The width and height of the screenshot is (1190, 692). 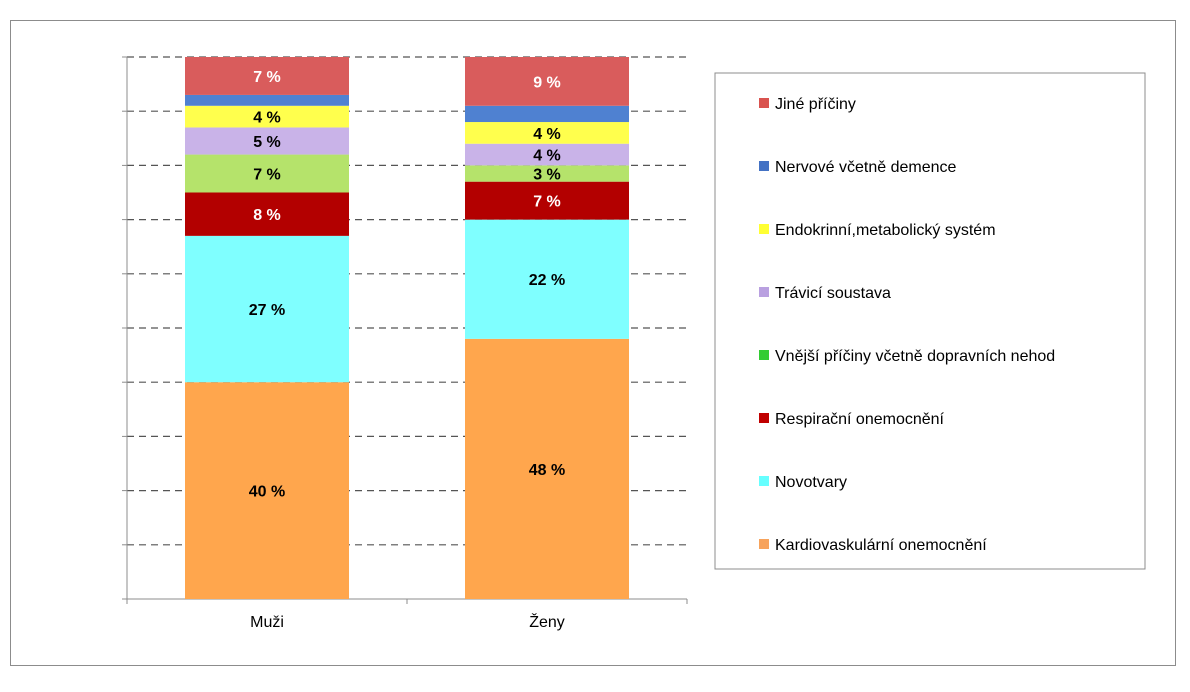 What do you see at coordinates (881, 545) in the screenshot?
I see `legend-label-kardiovaskularni-onemocneni: Kardiovaskulární onemocnění` at bounding box center [881, 545].